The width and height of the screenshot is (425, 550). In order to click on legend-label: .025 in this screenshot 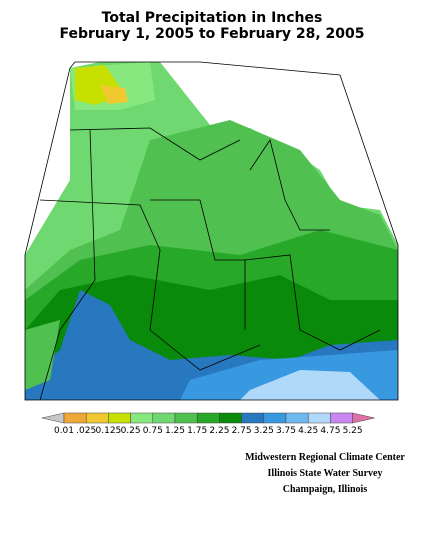, I will do `click(86, 431)`.